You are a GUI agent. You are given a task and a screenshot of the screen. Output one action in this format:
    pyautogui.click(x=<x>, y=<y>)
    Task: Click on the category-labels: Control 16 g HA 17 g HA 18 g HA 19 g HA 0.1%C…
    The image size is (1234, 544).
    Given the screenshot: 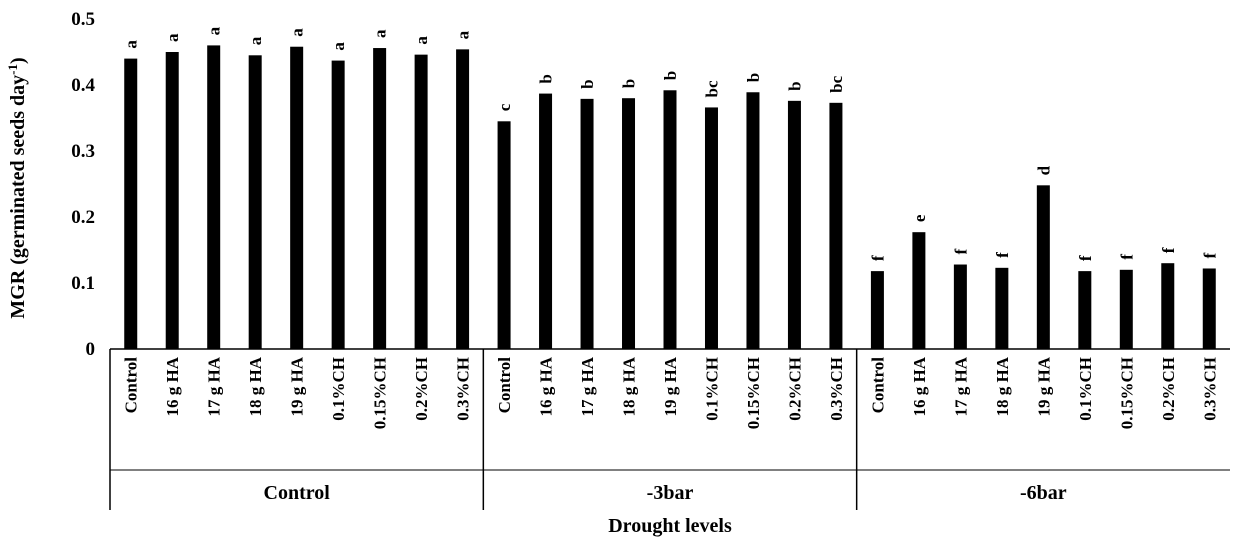 What is the action you would take?
    pyautogui.click(x=671, y=392)
    